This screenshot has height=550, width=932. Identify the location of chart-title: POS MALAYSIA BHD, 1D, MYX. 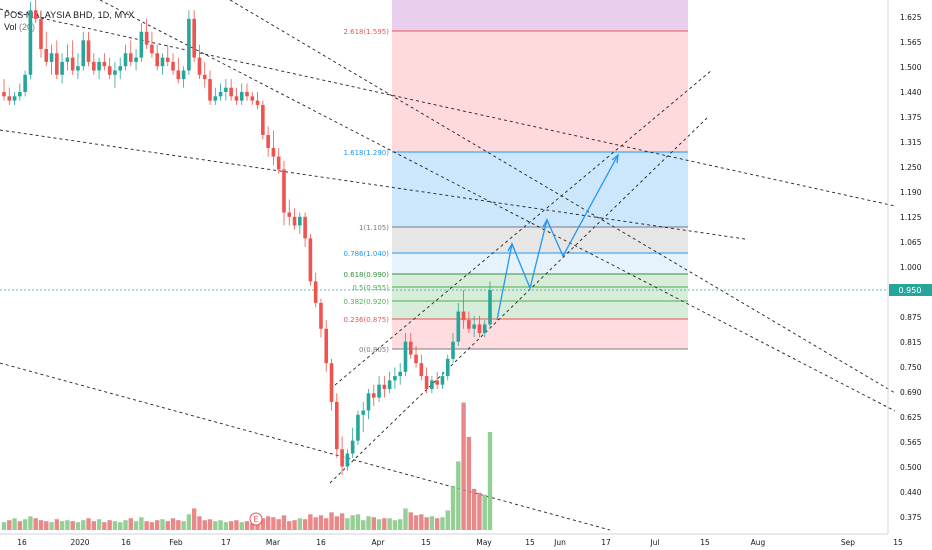
(69, 15).